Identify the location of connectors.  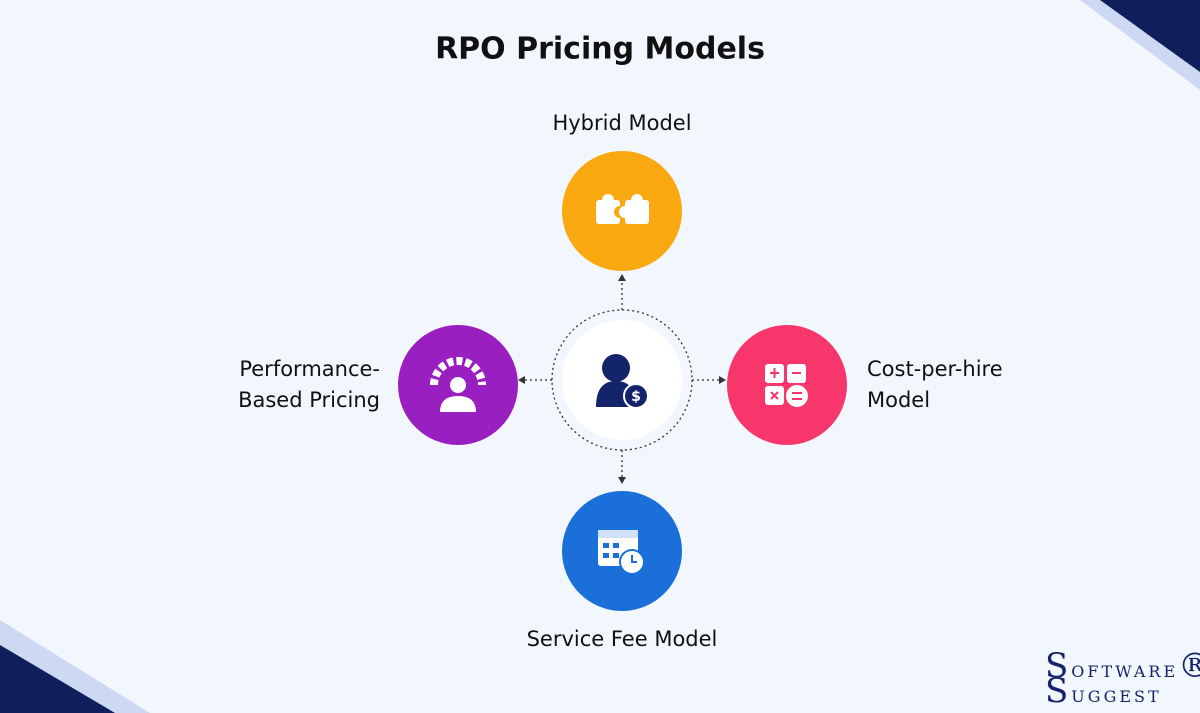
(622, 379).